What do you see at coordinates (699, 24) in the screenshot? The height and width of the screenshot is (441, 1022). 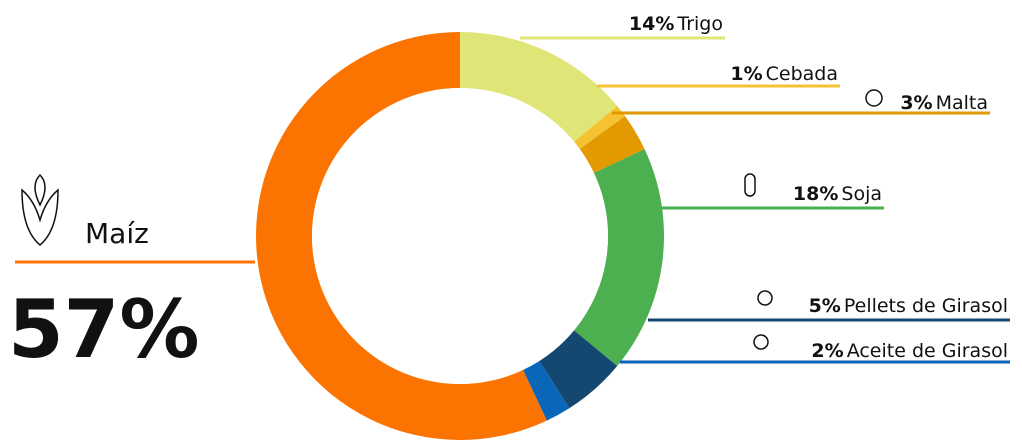 I see `slice-name: Trigo` at bounding box center [699, 24].